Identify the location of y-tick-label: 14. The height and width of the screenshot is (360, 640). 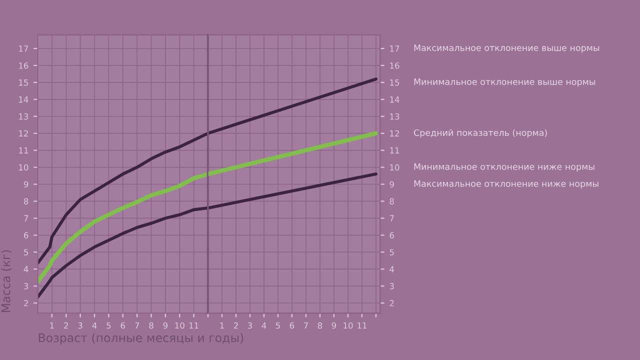
(23, 99).